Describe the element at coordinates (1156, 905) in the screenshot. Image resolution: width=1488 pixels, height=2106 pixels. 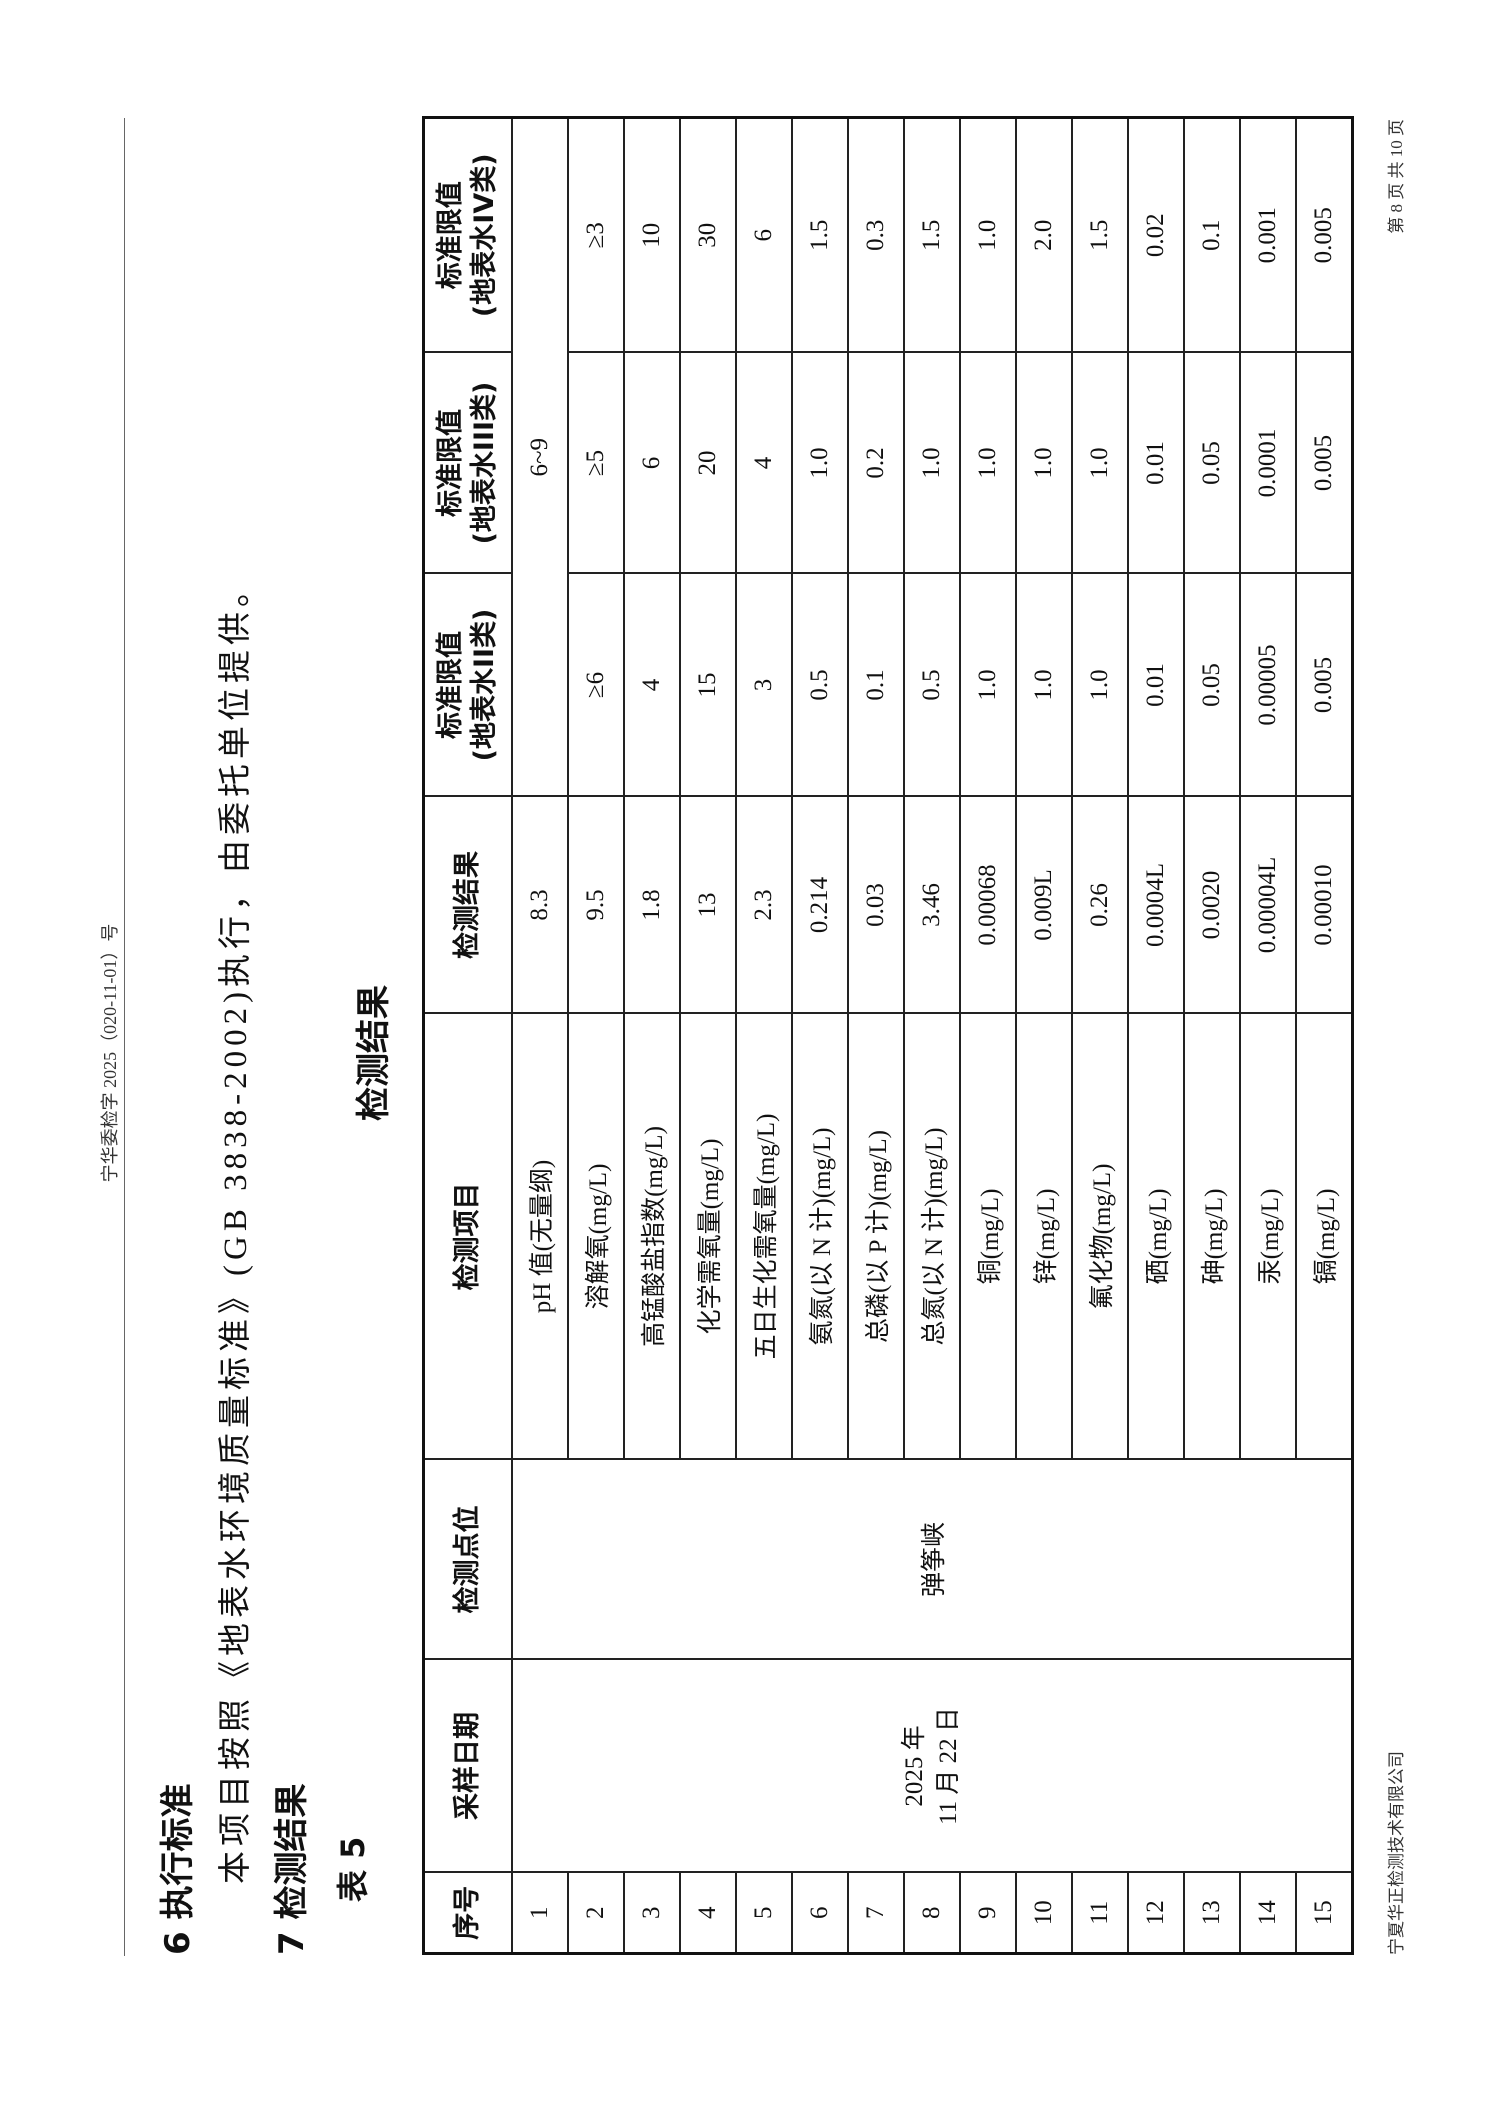
I see `result-value: 0.0004L` at that location.